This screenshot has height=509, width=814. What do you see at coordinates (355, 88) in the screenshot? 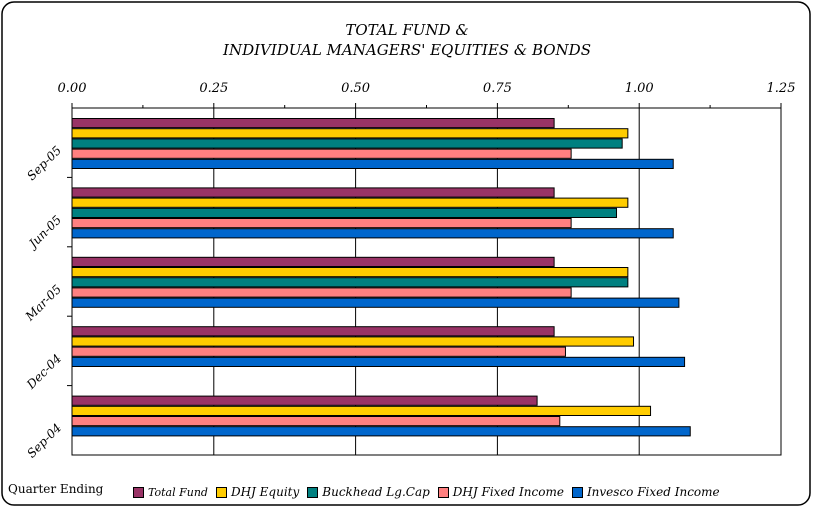
I see `x-tick-label: 0.50` at bounding box center [355, 88].